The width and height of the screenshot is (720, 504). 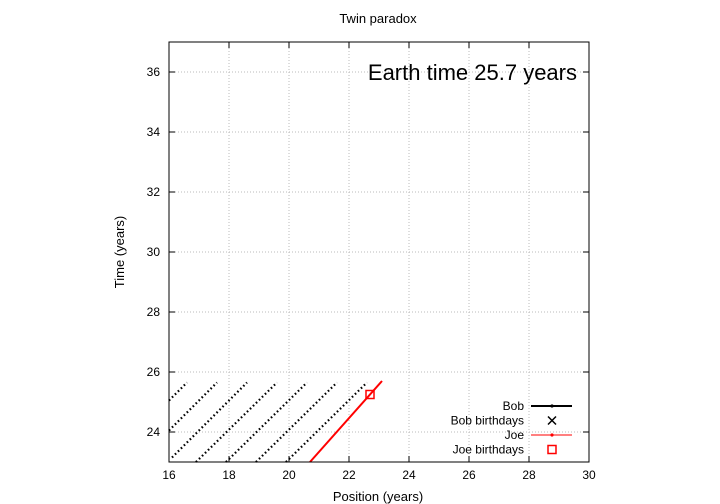 I want to click on legend-label: Joe, so click(x=515, y=435).